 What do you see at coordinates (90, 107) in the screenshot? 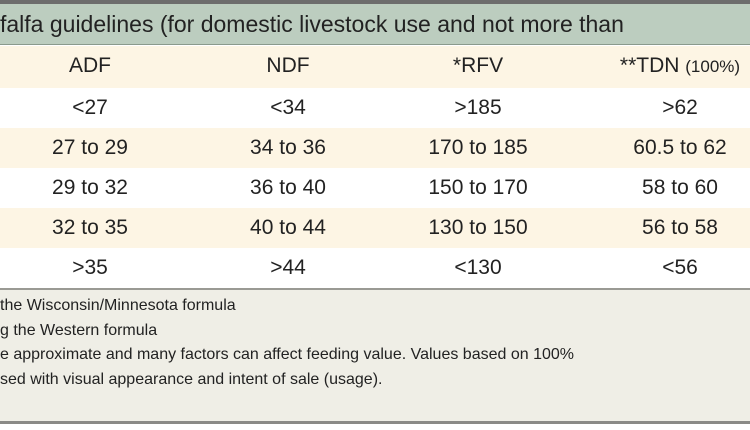
I see `cell-adf: <27` at bounding box center [90, 107].